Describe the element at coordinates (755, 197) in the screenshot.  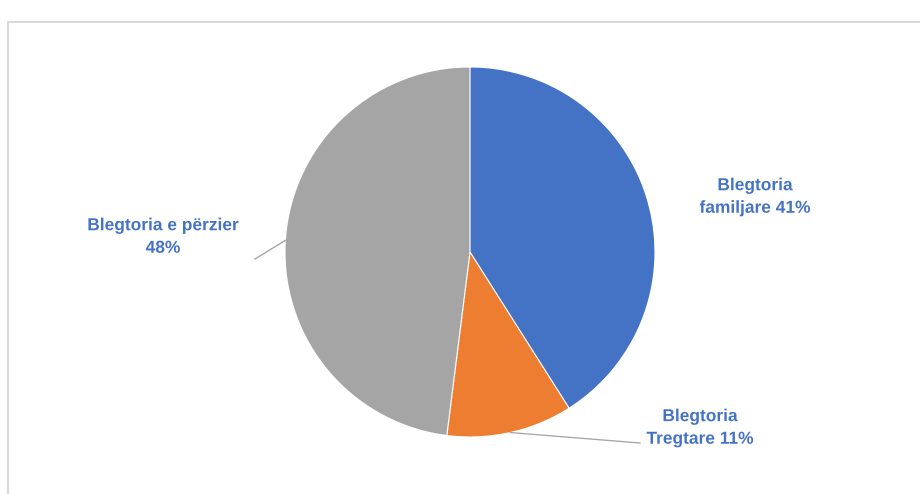
I see `slice-label: Blegtoria familjare 41%` at that location.